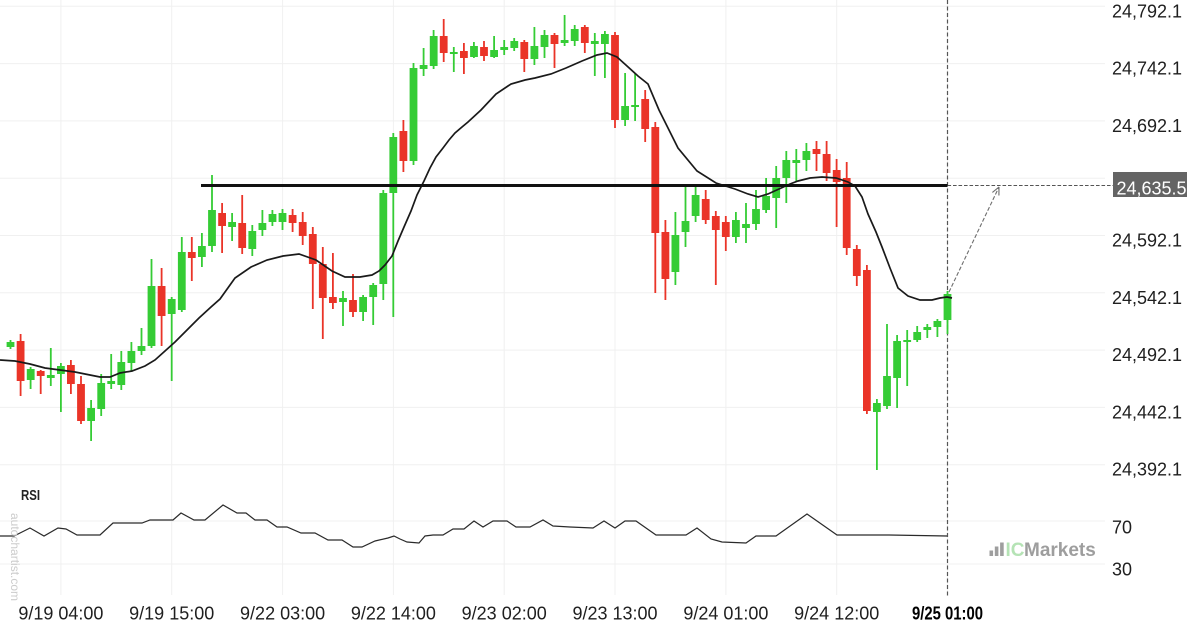 The image size is (1200, 630). I want to click on svg-text: 9/22 14:00, so click(393, 614).